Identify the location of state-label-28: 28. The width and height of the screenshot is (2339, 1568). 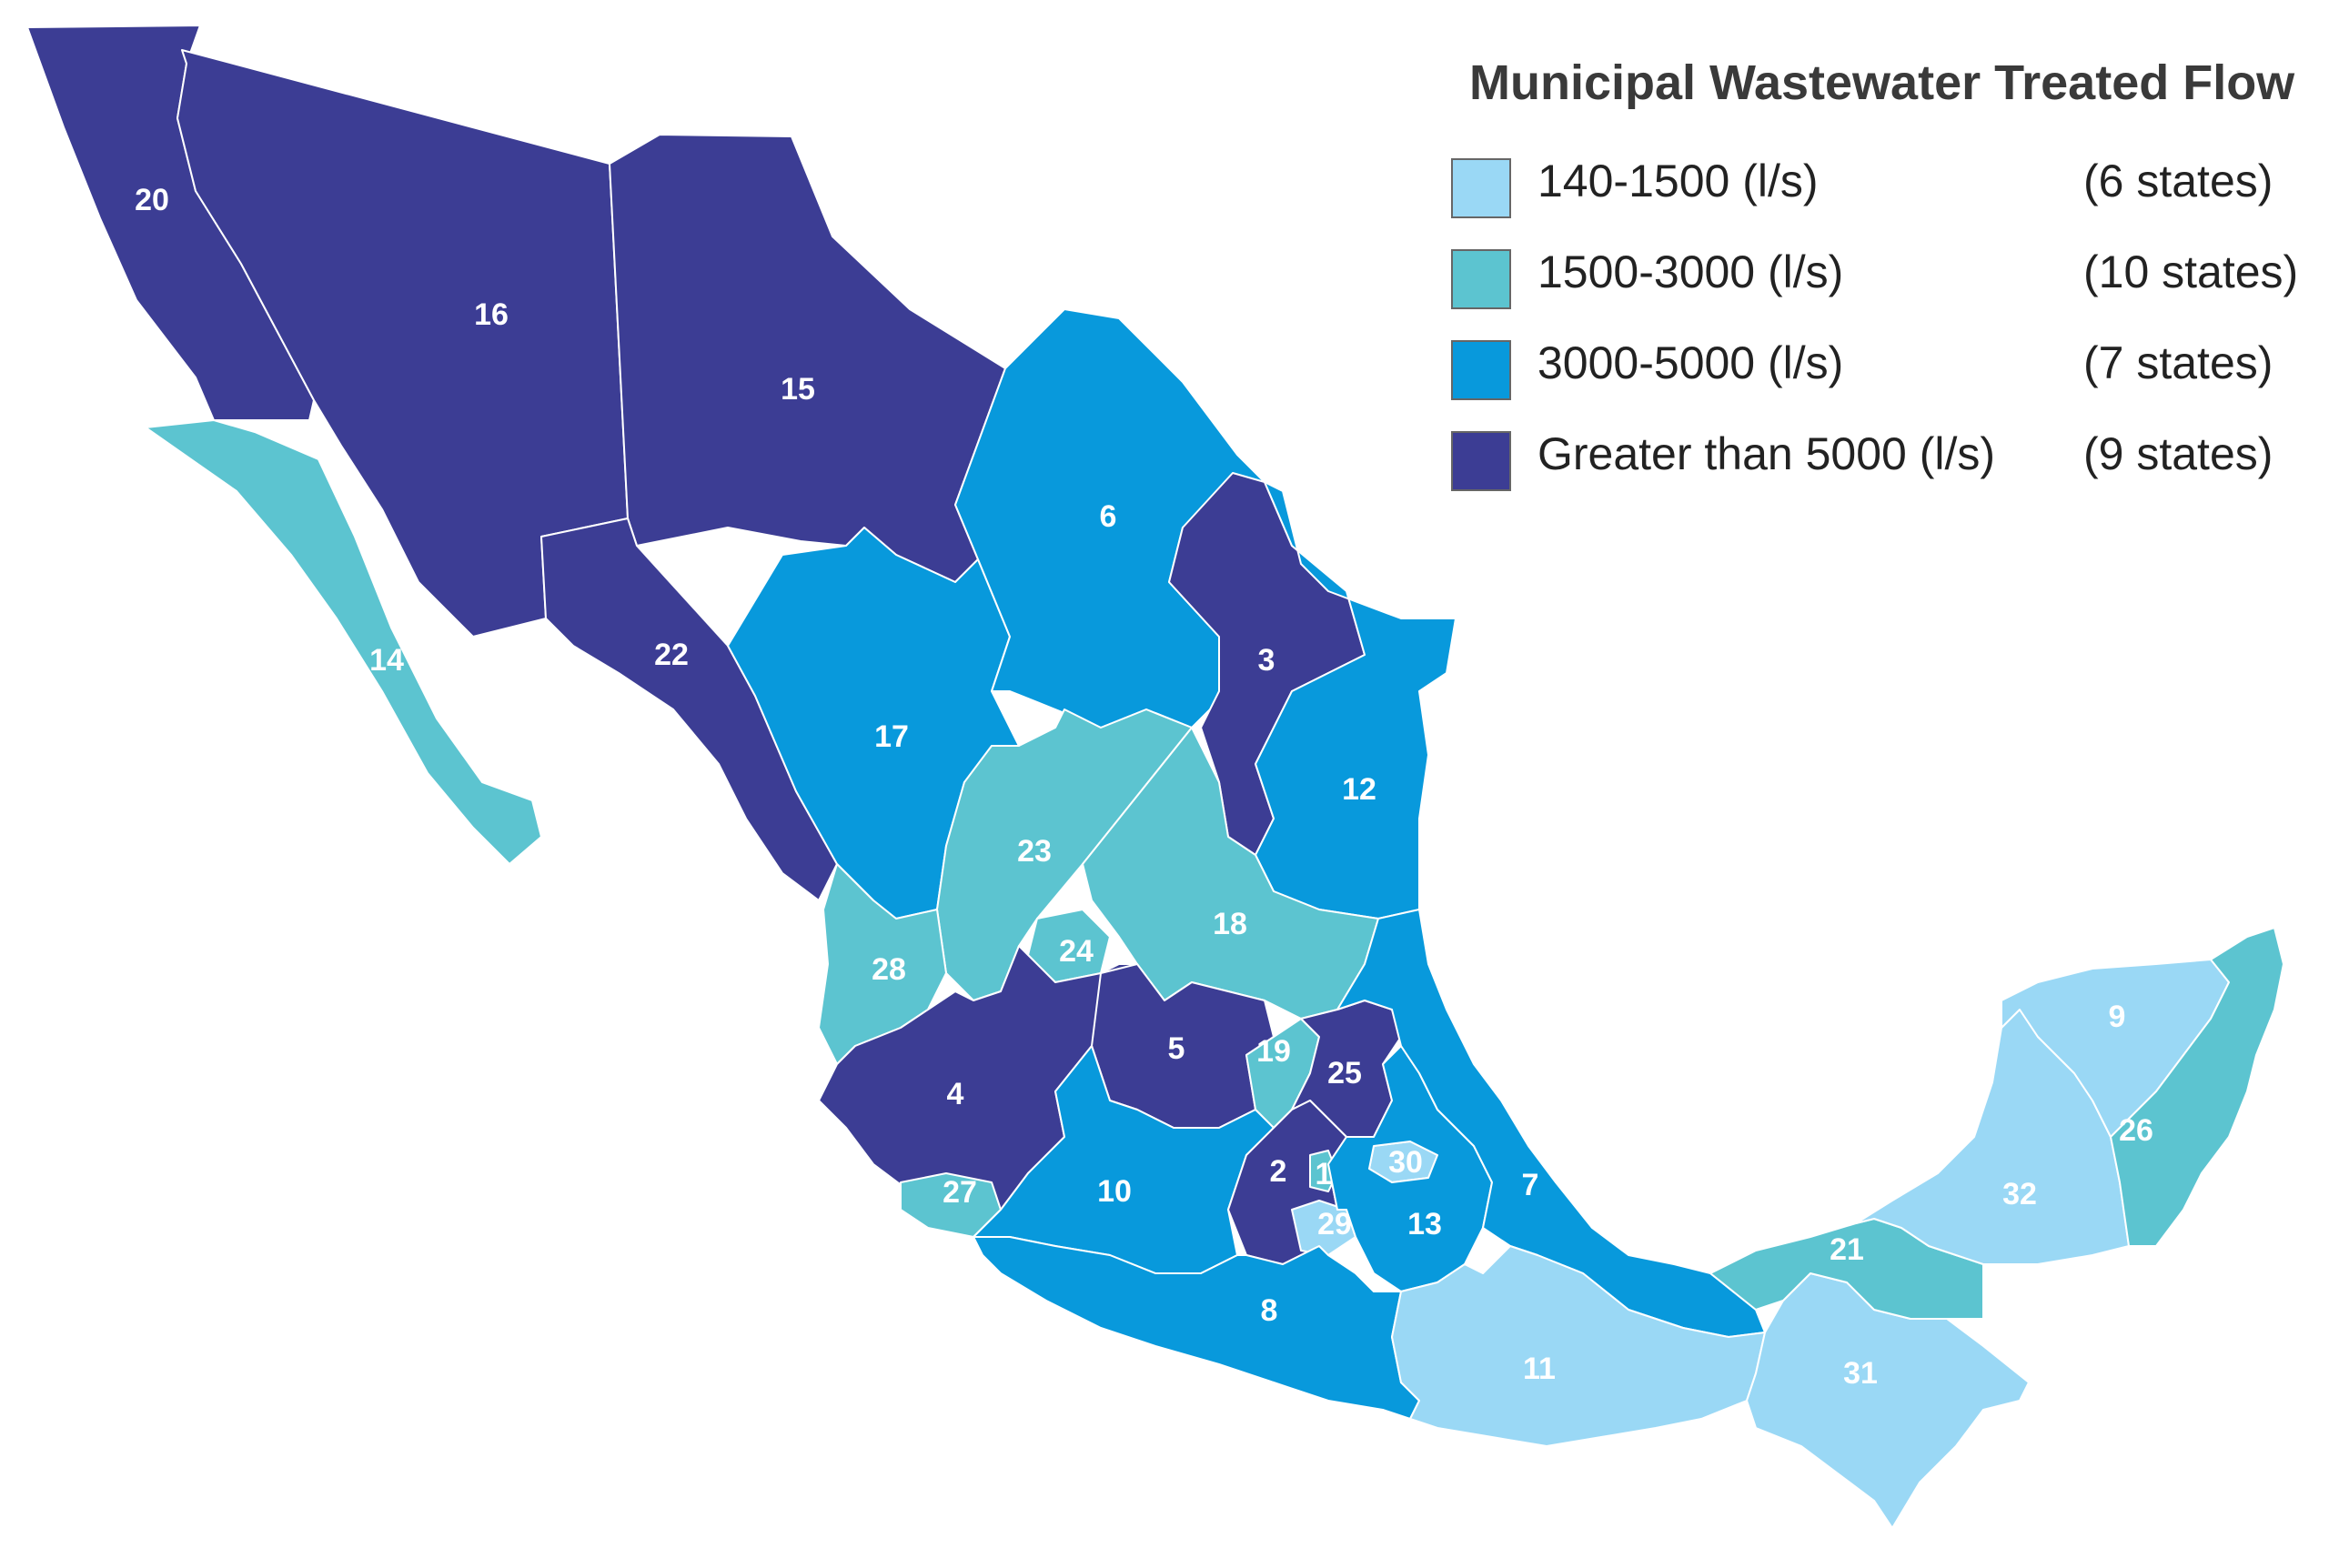
(889, 969).